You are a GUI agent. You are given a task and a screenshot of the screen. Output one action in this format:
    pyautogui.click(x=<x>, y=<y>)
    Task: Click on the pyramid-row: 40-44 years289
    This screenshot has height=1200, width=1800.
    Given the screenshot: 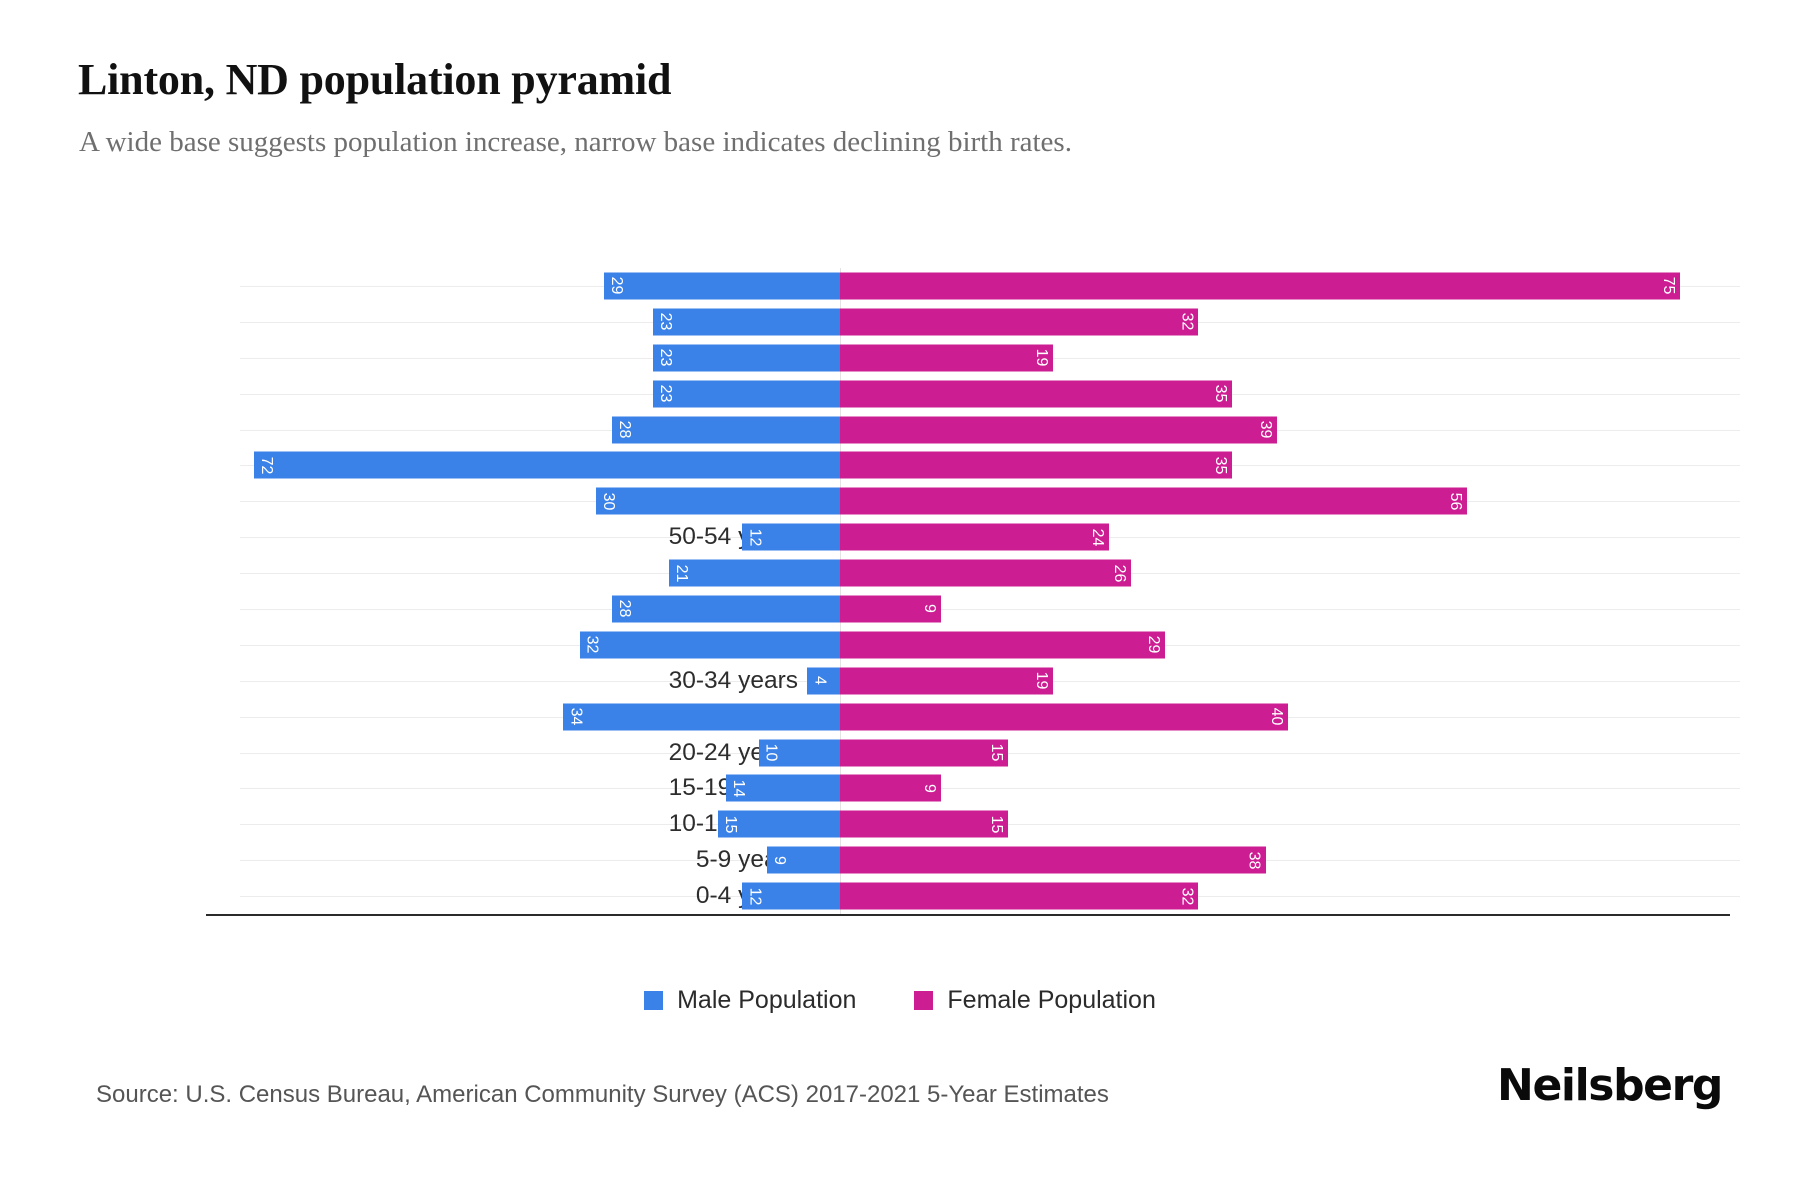 What is the action you would take?
    pyautogui.click(x=990, y=609)
    